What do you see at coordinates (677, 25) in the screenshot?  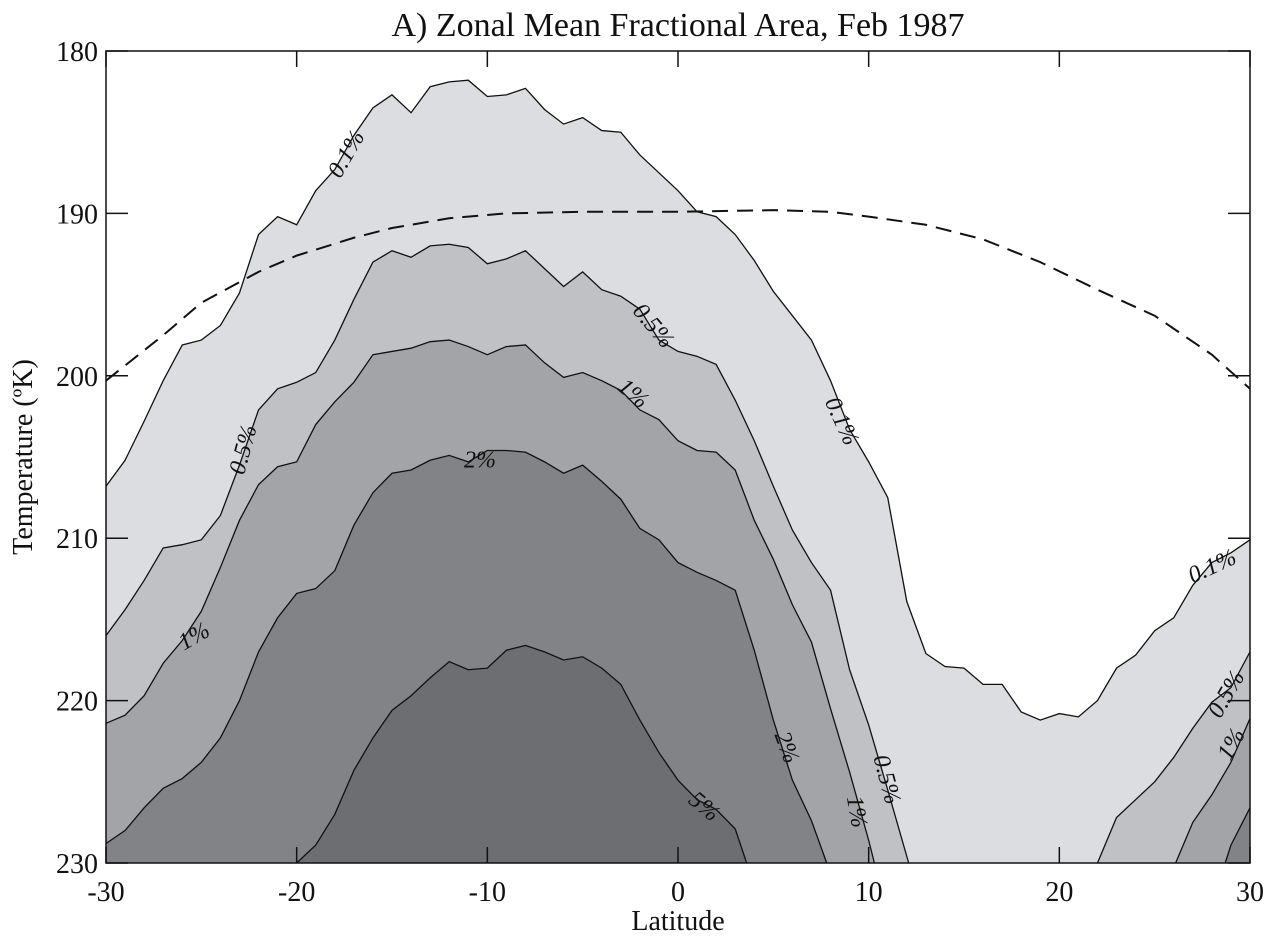 I see `chart-title: A) Zonal Mean Fractional Area, Feb 1987` at bounding box center [677, 25].